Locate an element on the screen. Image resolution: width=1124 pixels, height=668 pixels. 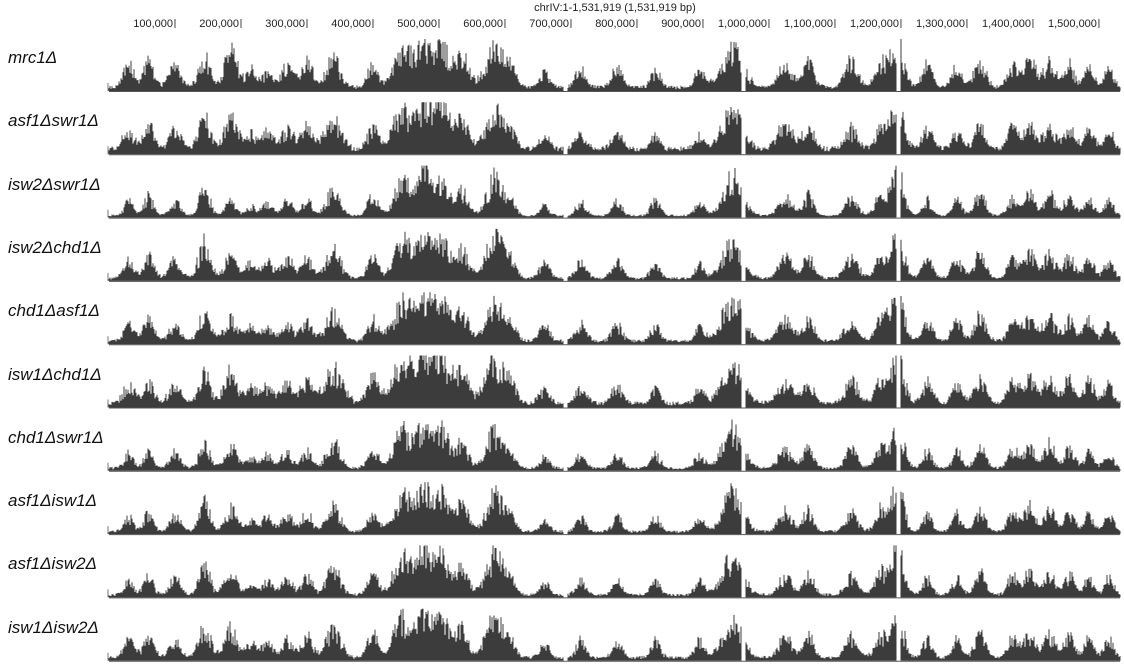
x-tick-label: 200,000 is located at coordinates (219, 24).